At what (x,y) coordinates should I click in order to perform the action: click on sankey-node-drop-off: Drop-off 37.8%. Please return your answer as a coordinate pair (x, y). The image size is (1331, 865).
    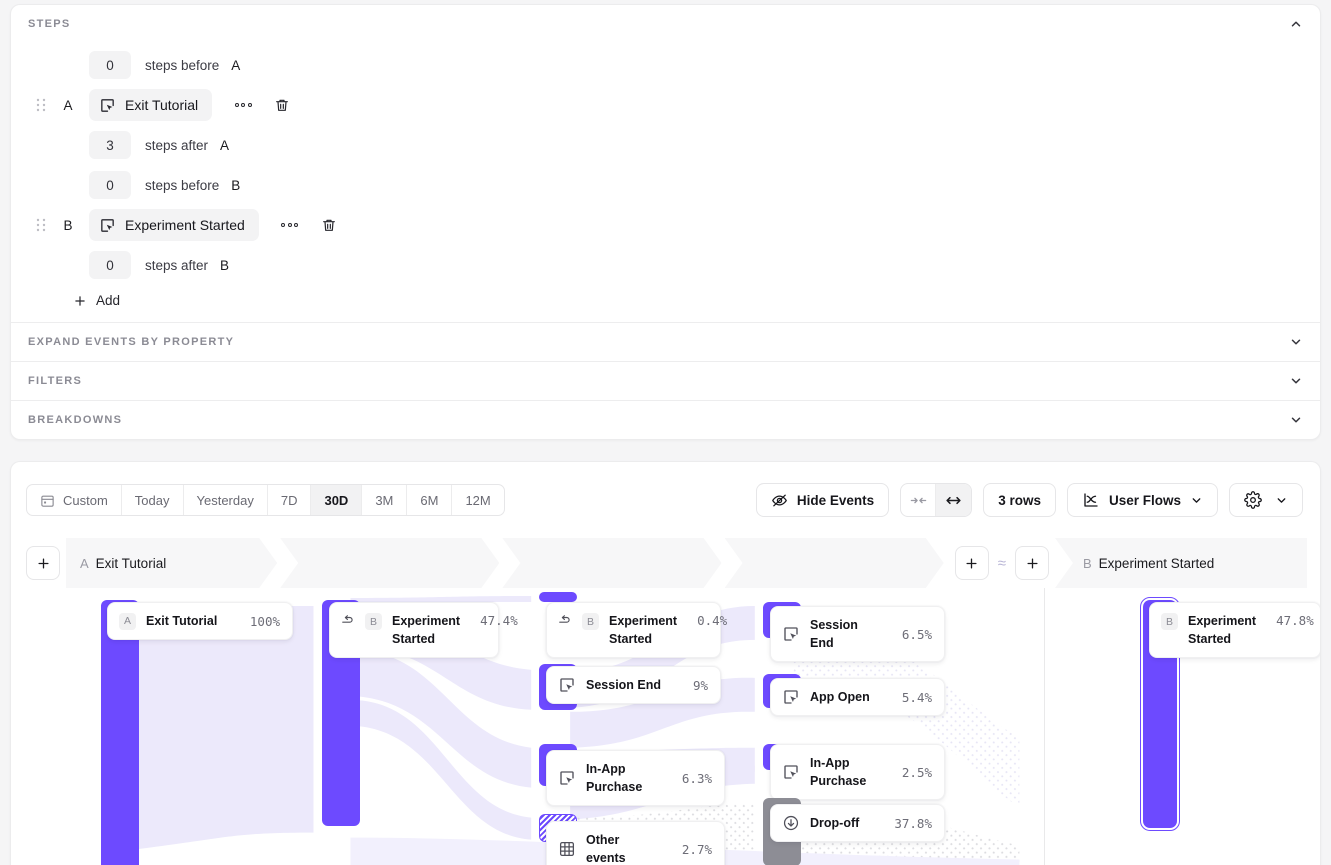
    Looking at the image, I should click on (857, 823).